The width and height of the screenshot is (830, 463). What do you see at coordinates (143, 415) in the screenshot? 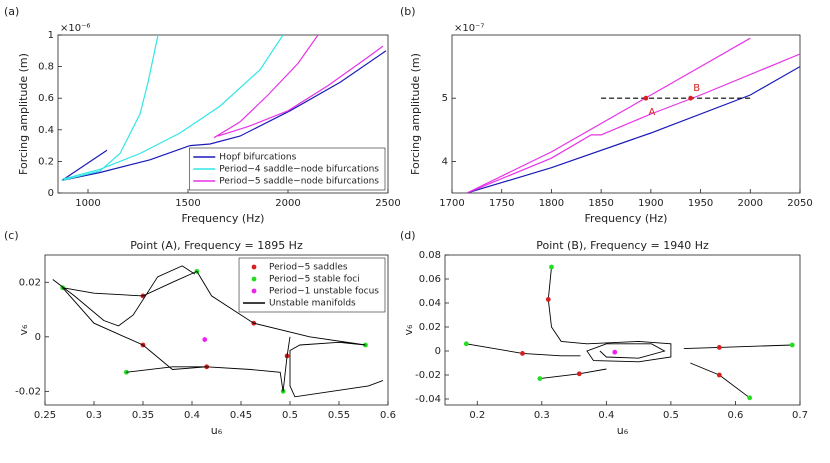
I see `x-tick-label: 0.35` at bounding box center [143, 415].